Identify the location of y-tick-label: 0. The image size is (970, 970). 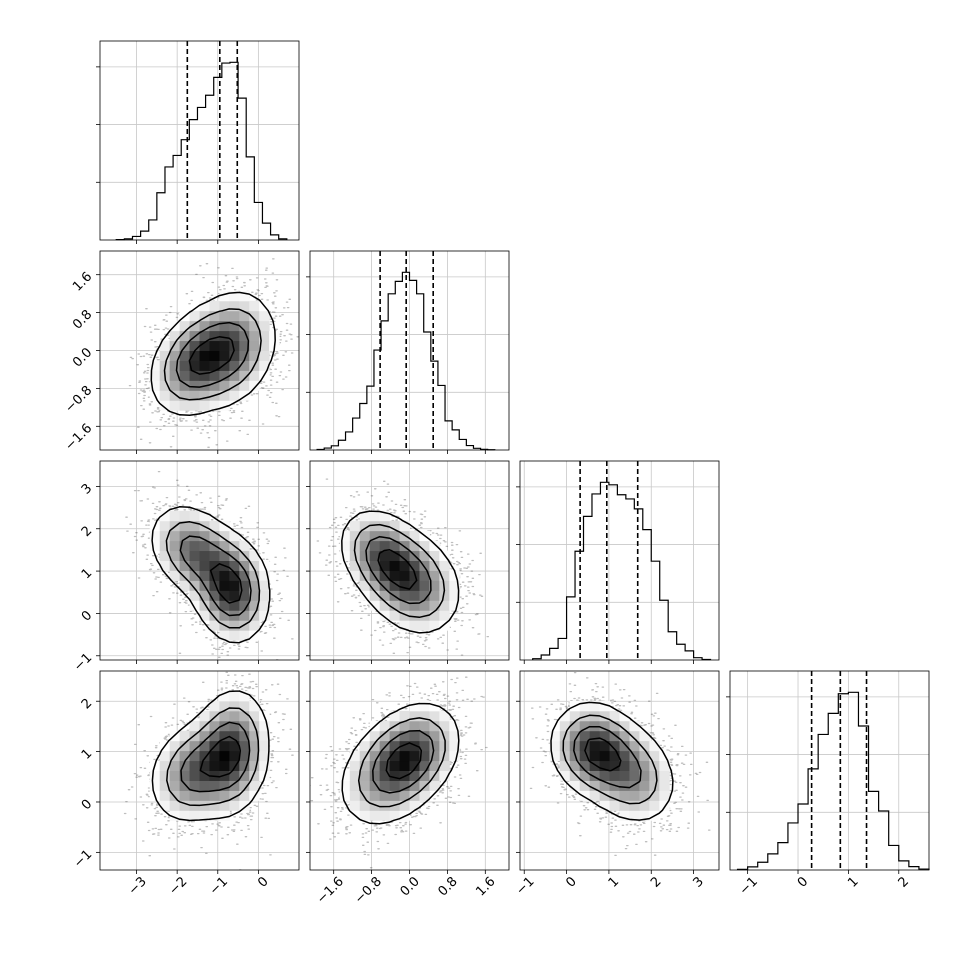
(87, 616).